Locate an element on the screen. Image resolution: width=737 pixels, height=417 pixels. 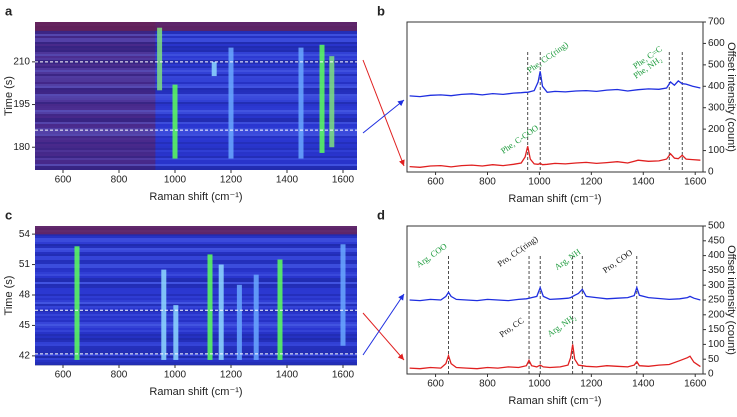
annotation: Arg, COO is located at coordinates (431, 255).